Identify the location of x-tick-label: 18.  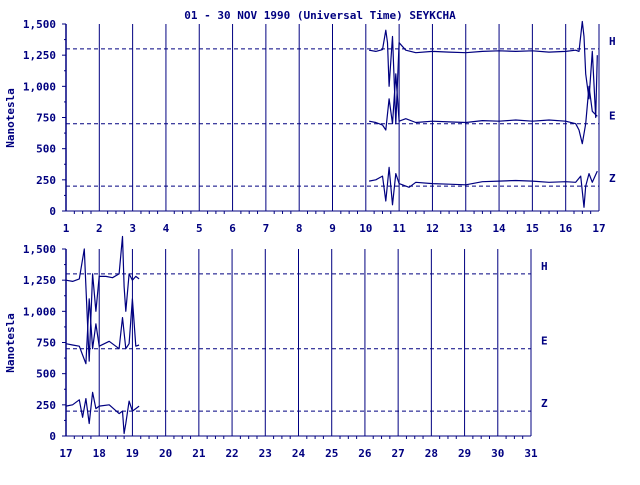
(99, 453).